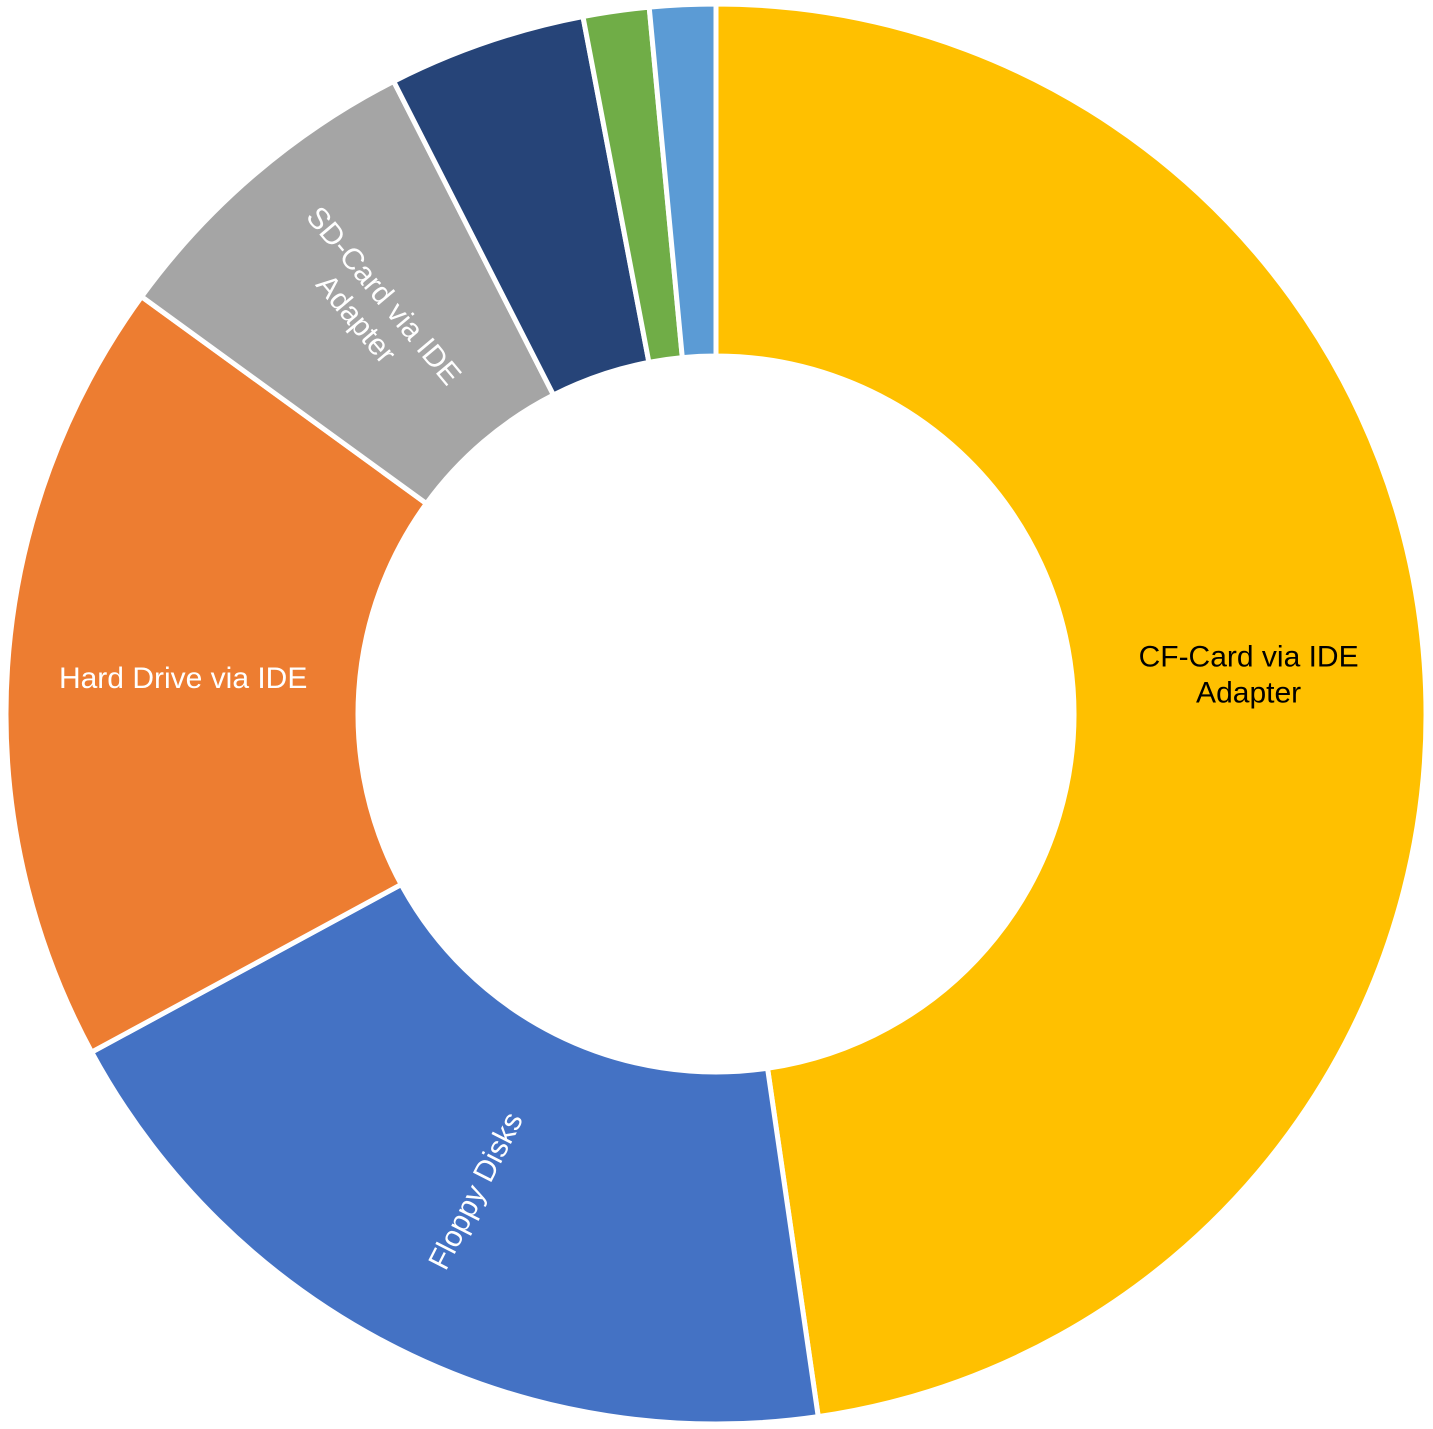  I want to click on slice-label-box: CF-Card via IDE Adapter, so click(1249, 675).